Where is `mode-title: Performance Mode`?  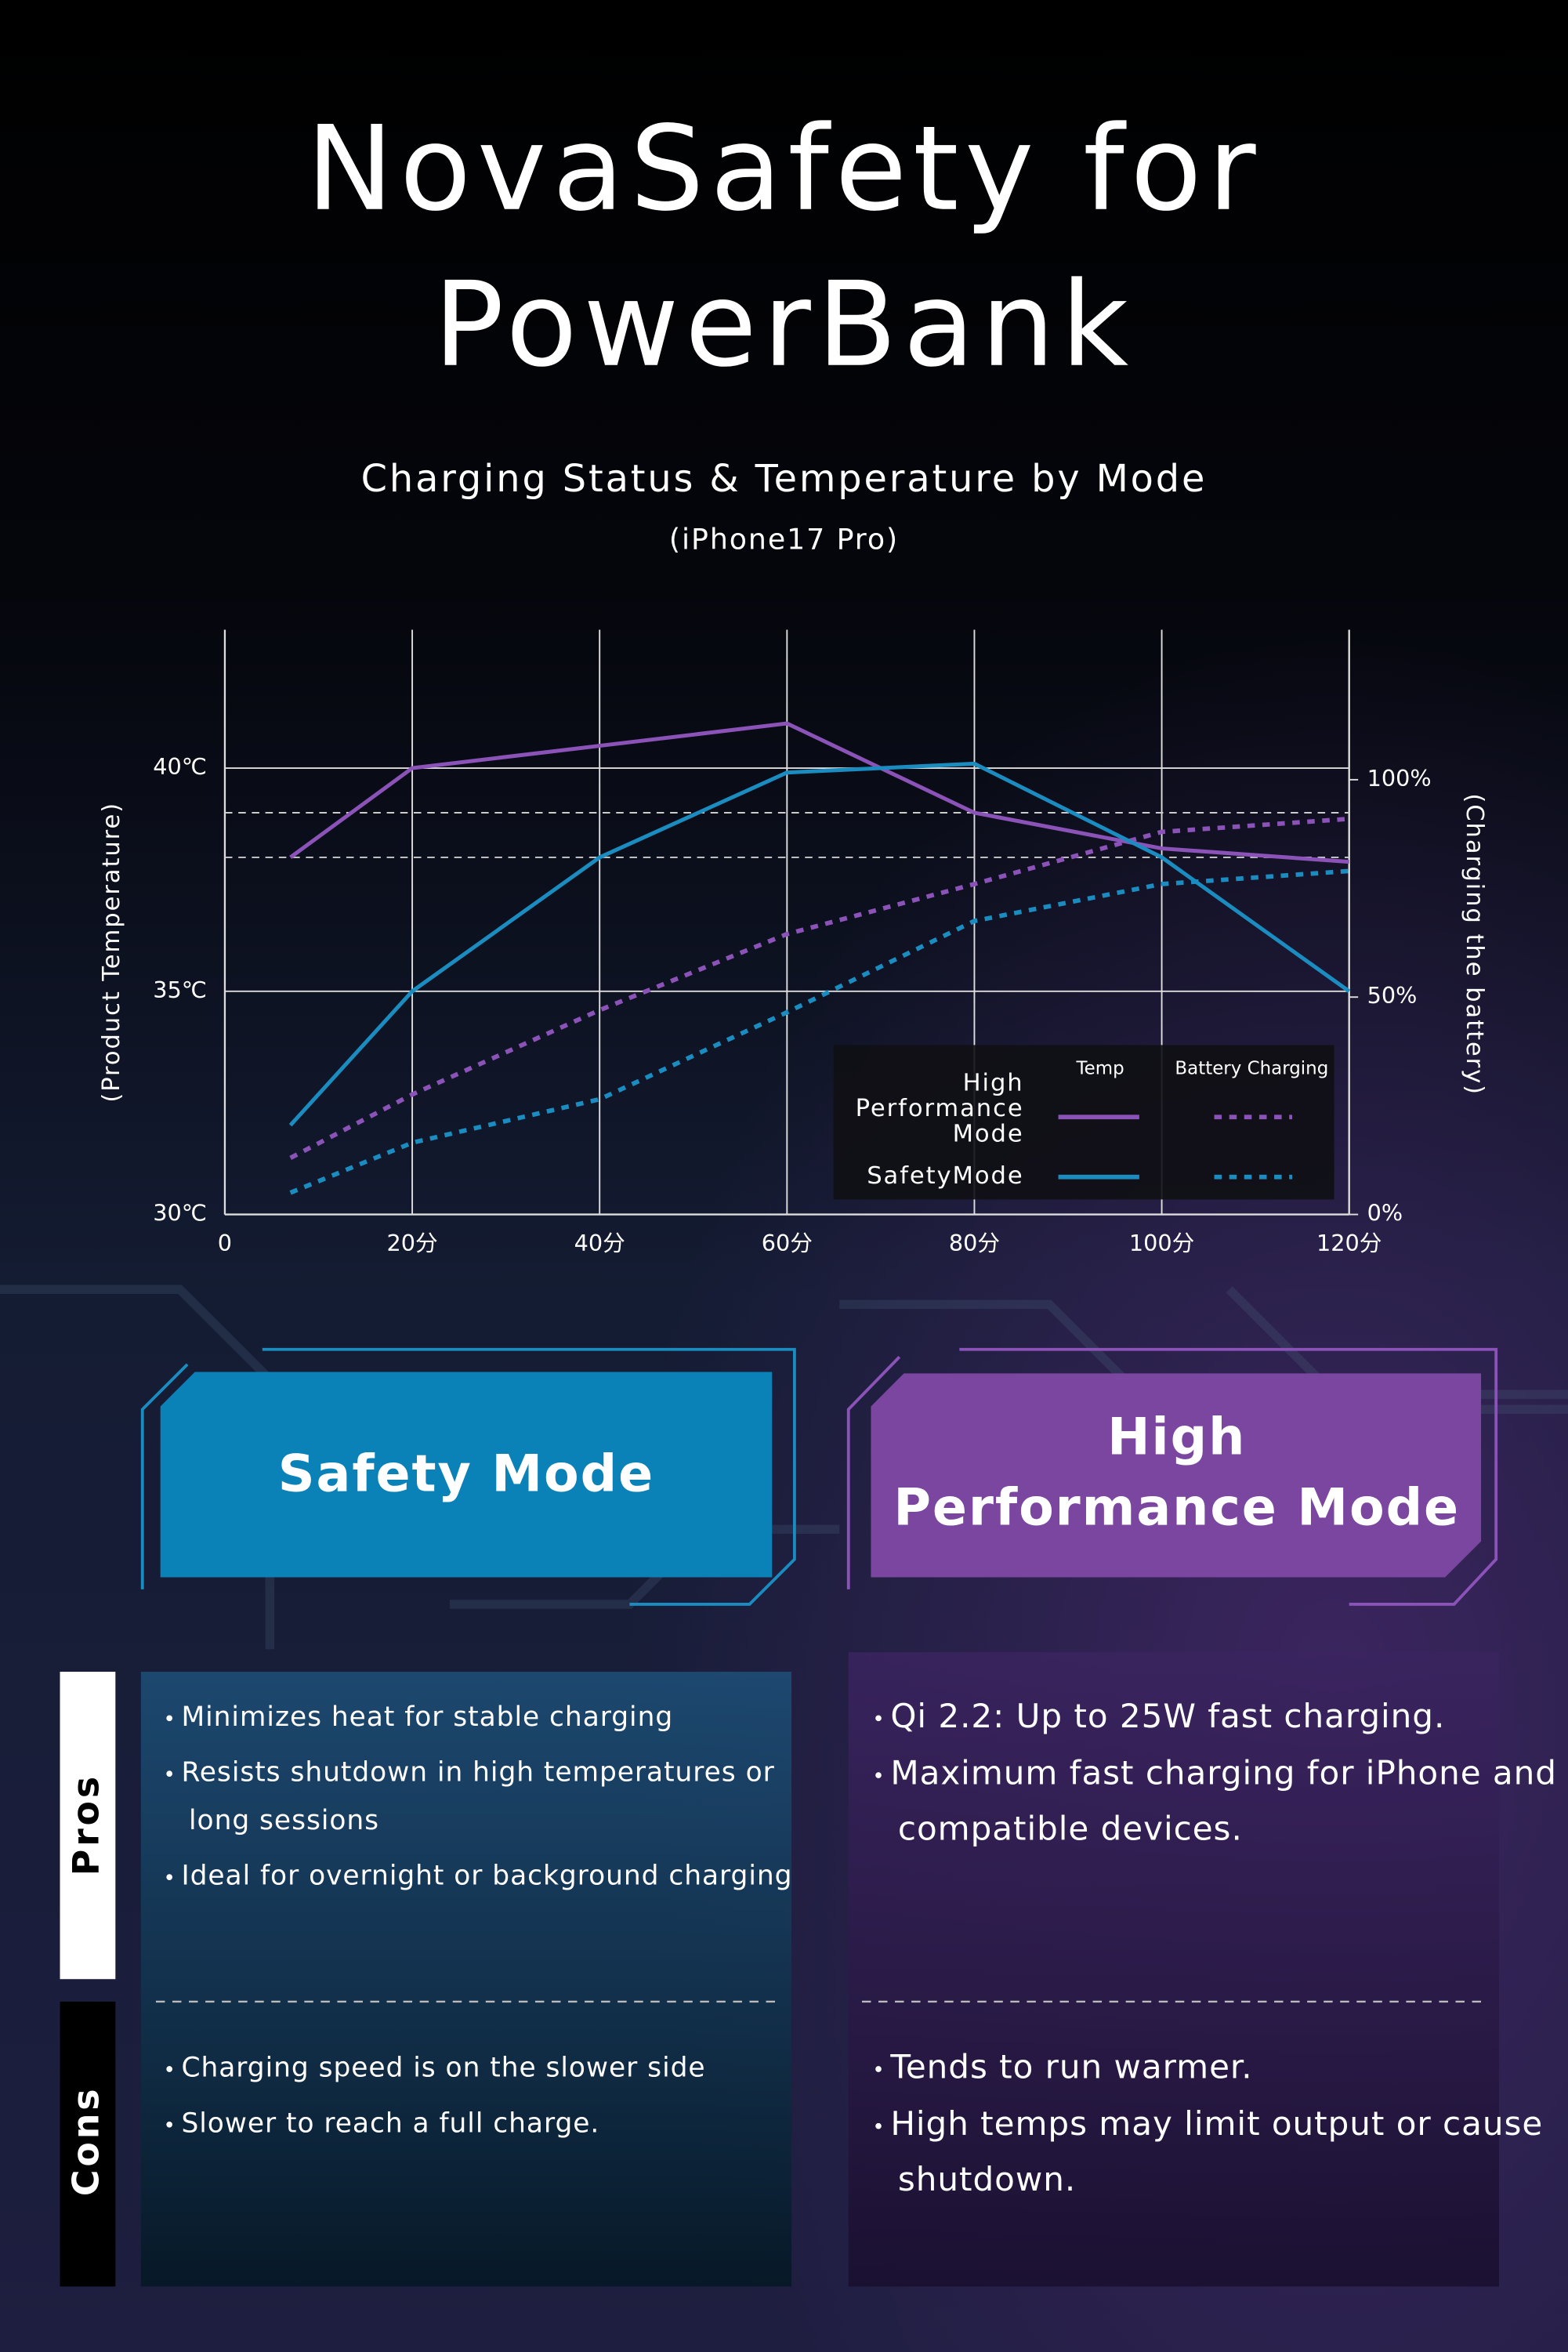 mode-title: Performance Mode is located at coordinates (1176, 1508).